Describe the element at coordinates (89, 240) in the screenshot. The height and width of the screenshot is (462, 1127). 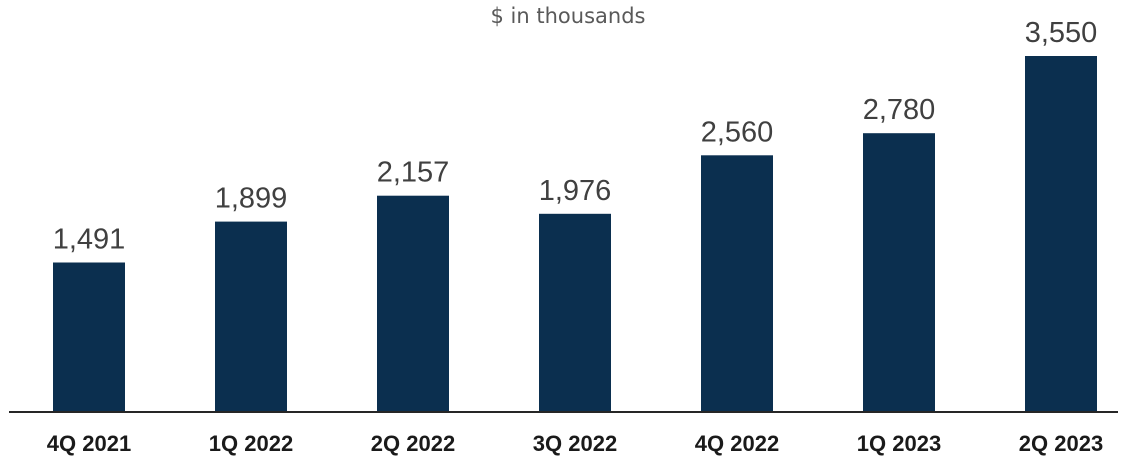
I see `bar-value-label: 1,491` at that location.